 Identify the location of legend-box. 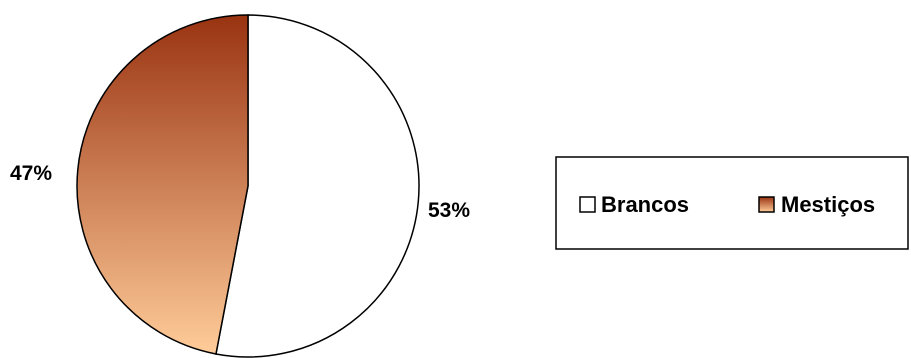
(732, 203).